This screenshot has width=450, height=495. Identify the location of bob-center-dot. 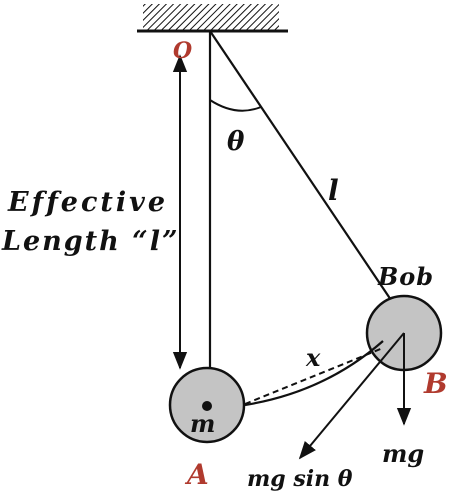
(207, 406).